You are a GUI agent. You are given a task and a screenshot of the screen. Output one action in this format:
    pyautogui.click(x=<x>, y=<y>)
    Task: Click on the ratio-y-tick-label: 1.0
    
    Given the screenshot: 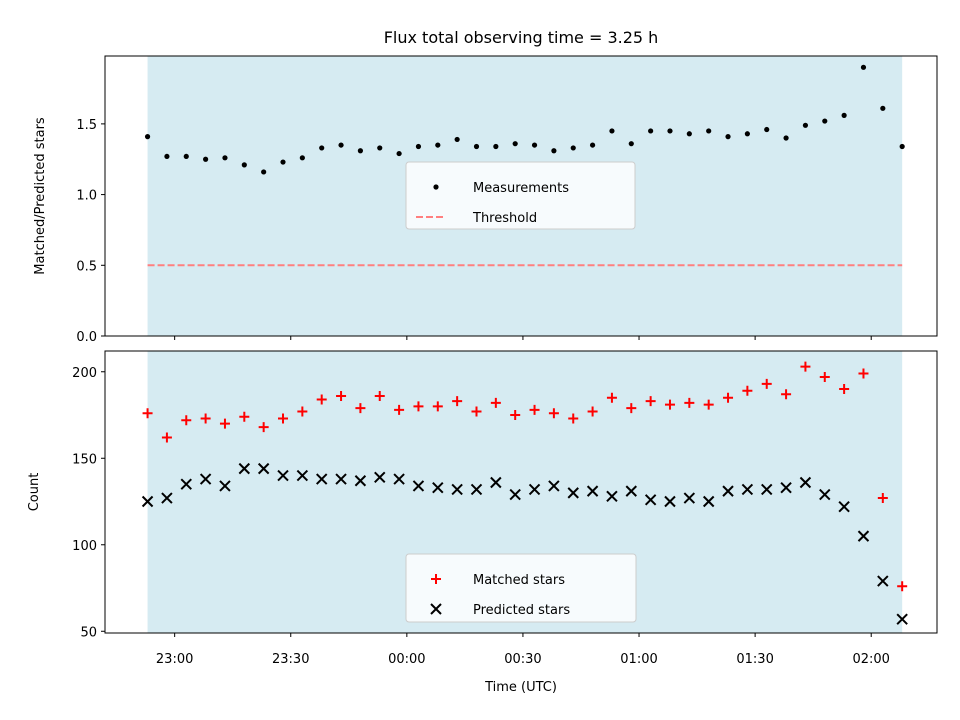 What is the action you would take?
    pyautogui.click(x=86, y=196)
    